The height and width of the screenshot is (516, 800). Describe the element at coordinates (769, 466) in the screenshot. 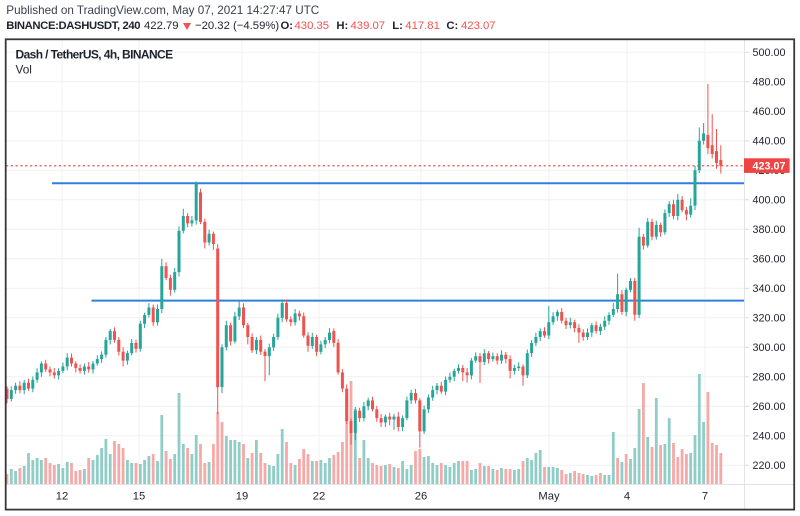

I see `svg-text: 220.00` at that location.